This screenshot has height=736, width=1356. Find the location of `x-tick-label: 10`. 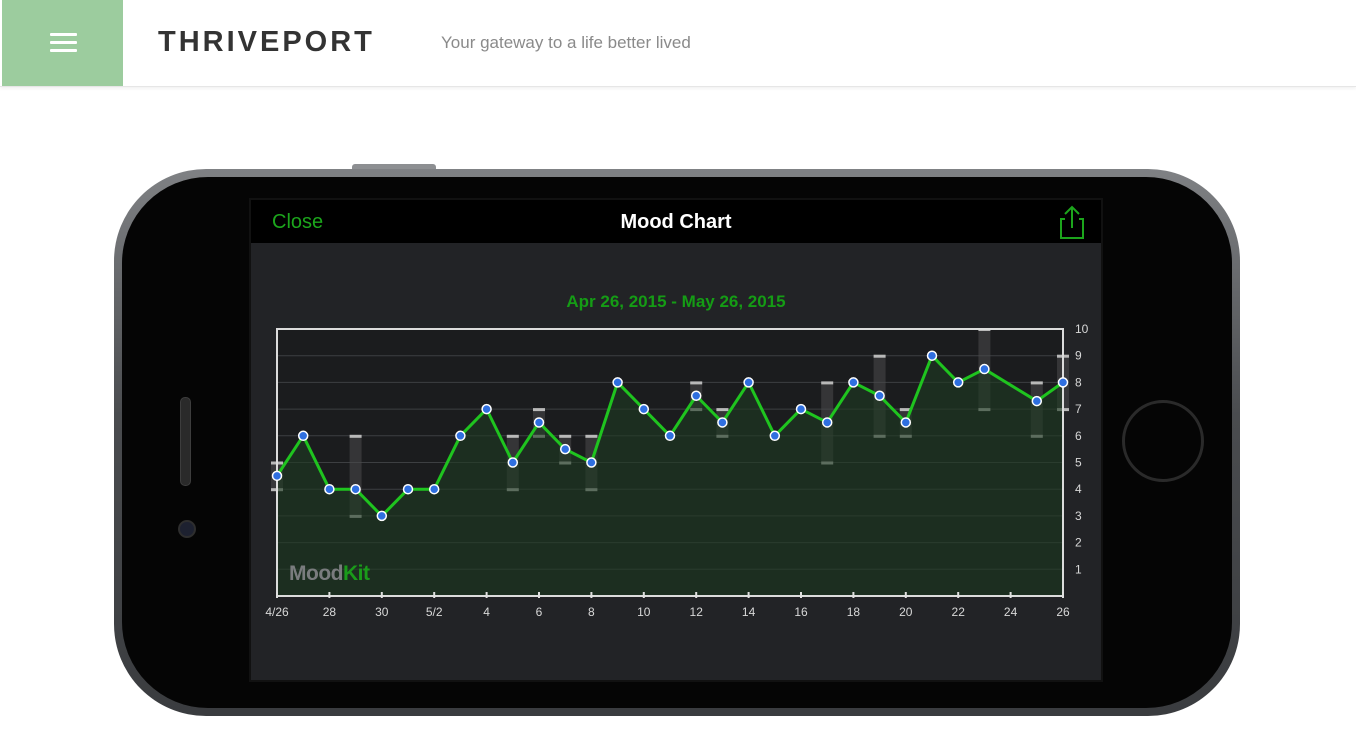

x-tick-label: 10 is located at coordinates (644, 612).